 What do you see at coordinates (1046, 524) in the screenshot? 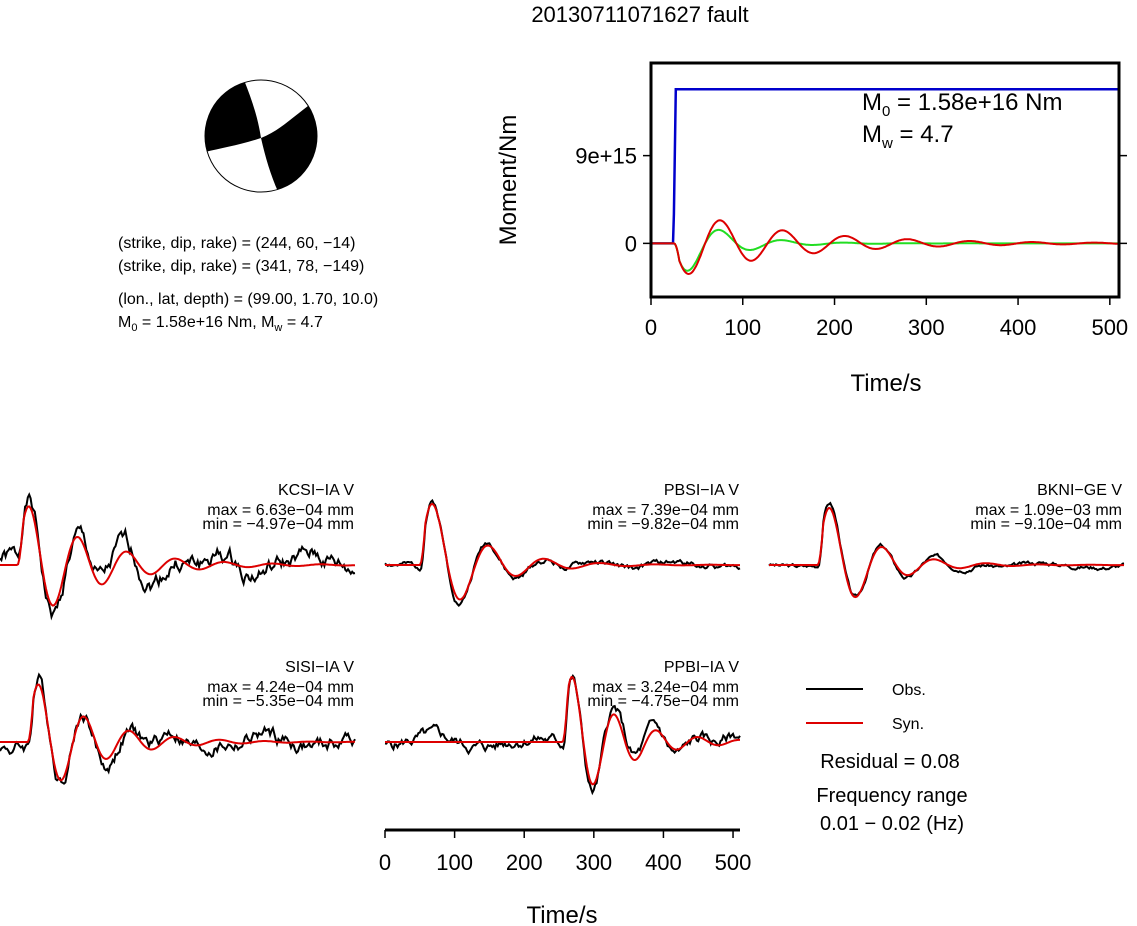
I see `station-min: min = −9.10e−04 mm` at bounding box center [1046, 524].